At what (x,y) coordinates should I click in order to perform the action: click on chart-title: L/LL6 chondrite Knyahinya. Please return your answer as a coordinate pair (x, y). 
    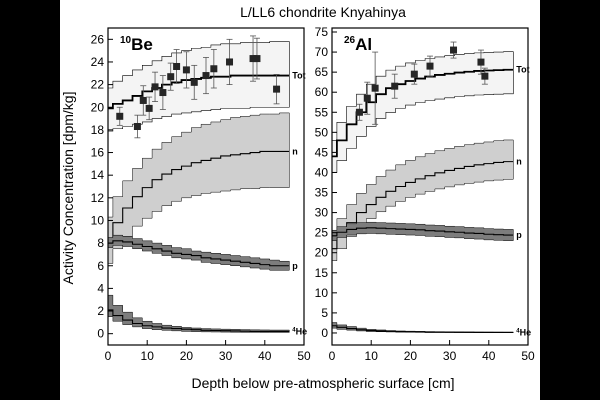
    Looking at the image, I should click on (323, 12).